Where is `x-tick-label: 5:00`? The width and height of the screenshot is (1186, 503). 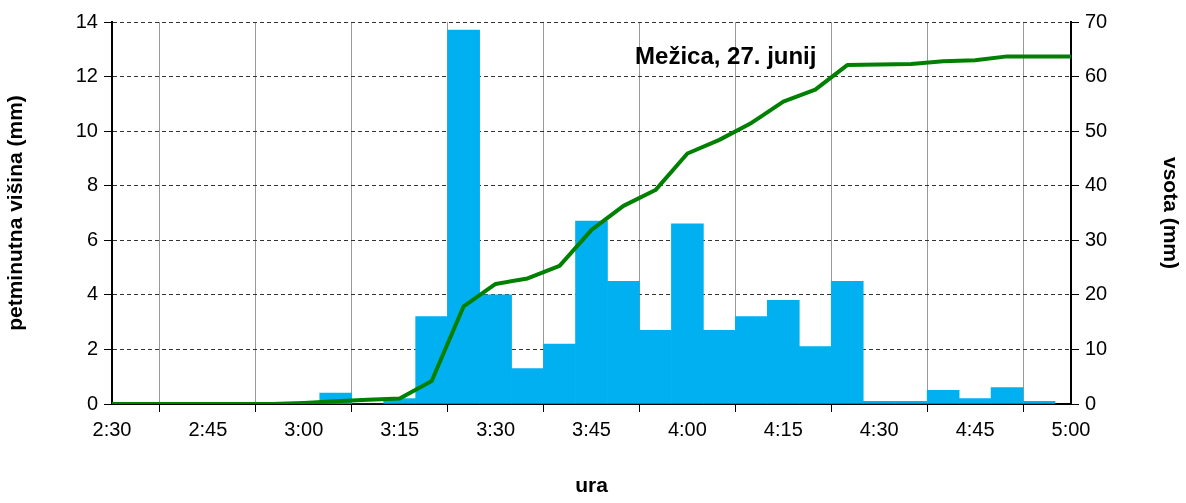
x-tick-label: 5:00 is located at coordinates (1071, 428).